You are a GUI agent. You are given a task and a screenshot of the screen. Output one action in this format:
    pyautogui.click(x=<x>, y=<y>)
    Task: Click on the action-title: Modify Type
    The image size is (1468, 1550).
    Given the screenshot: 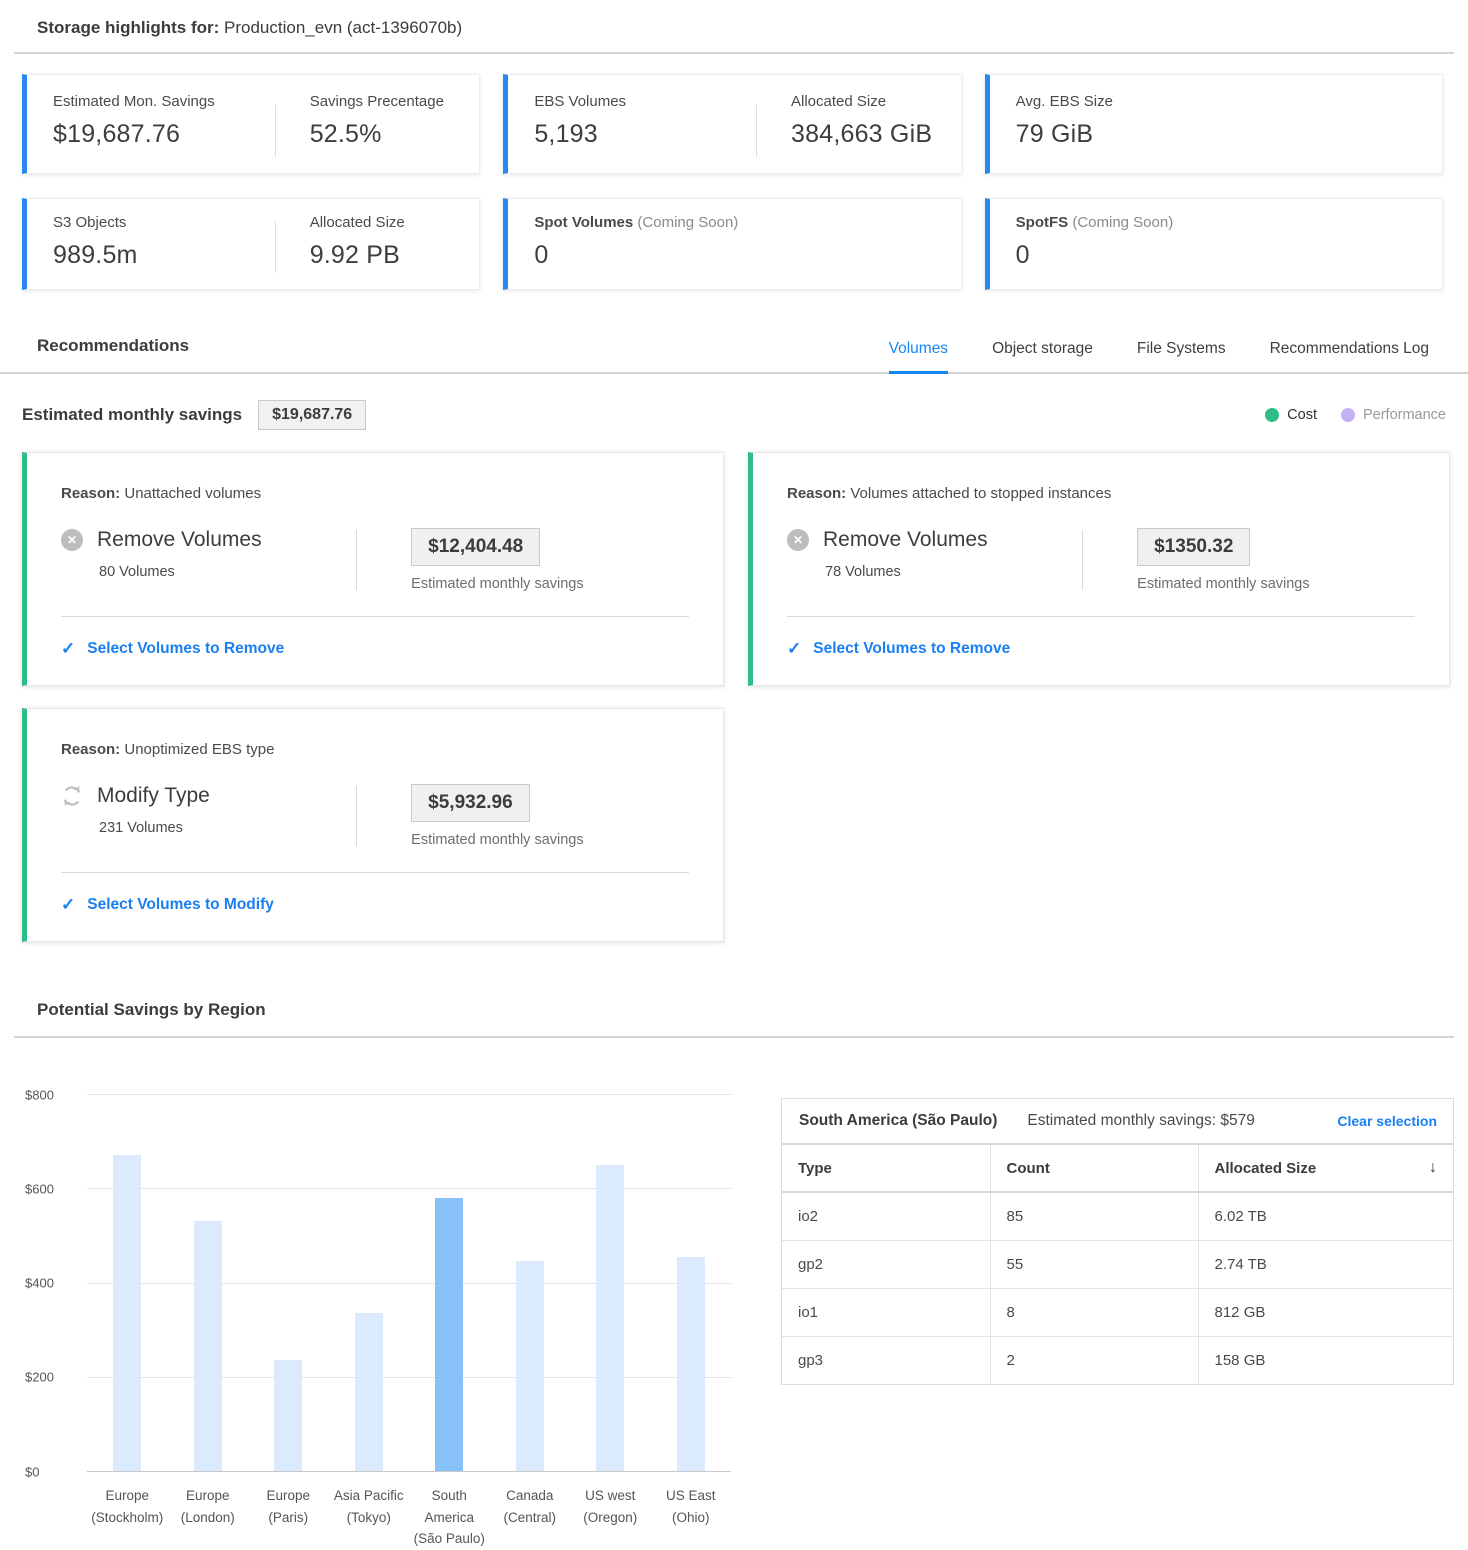 What is the action you would take?
    pyautogui.click(x=153, y=795)
    